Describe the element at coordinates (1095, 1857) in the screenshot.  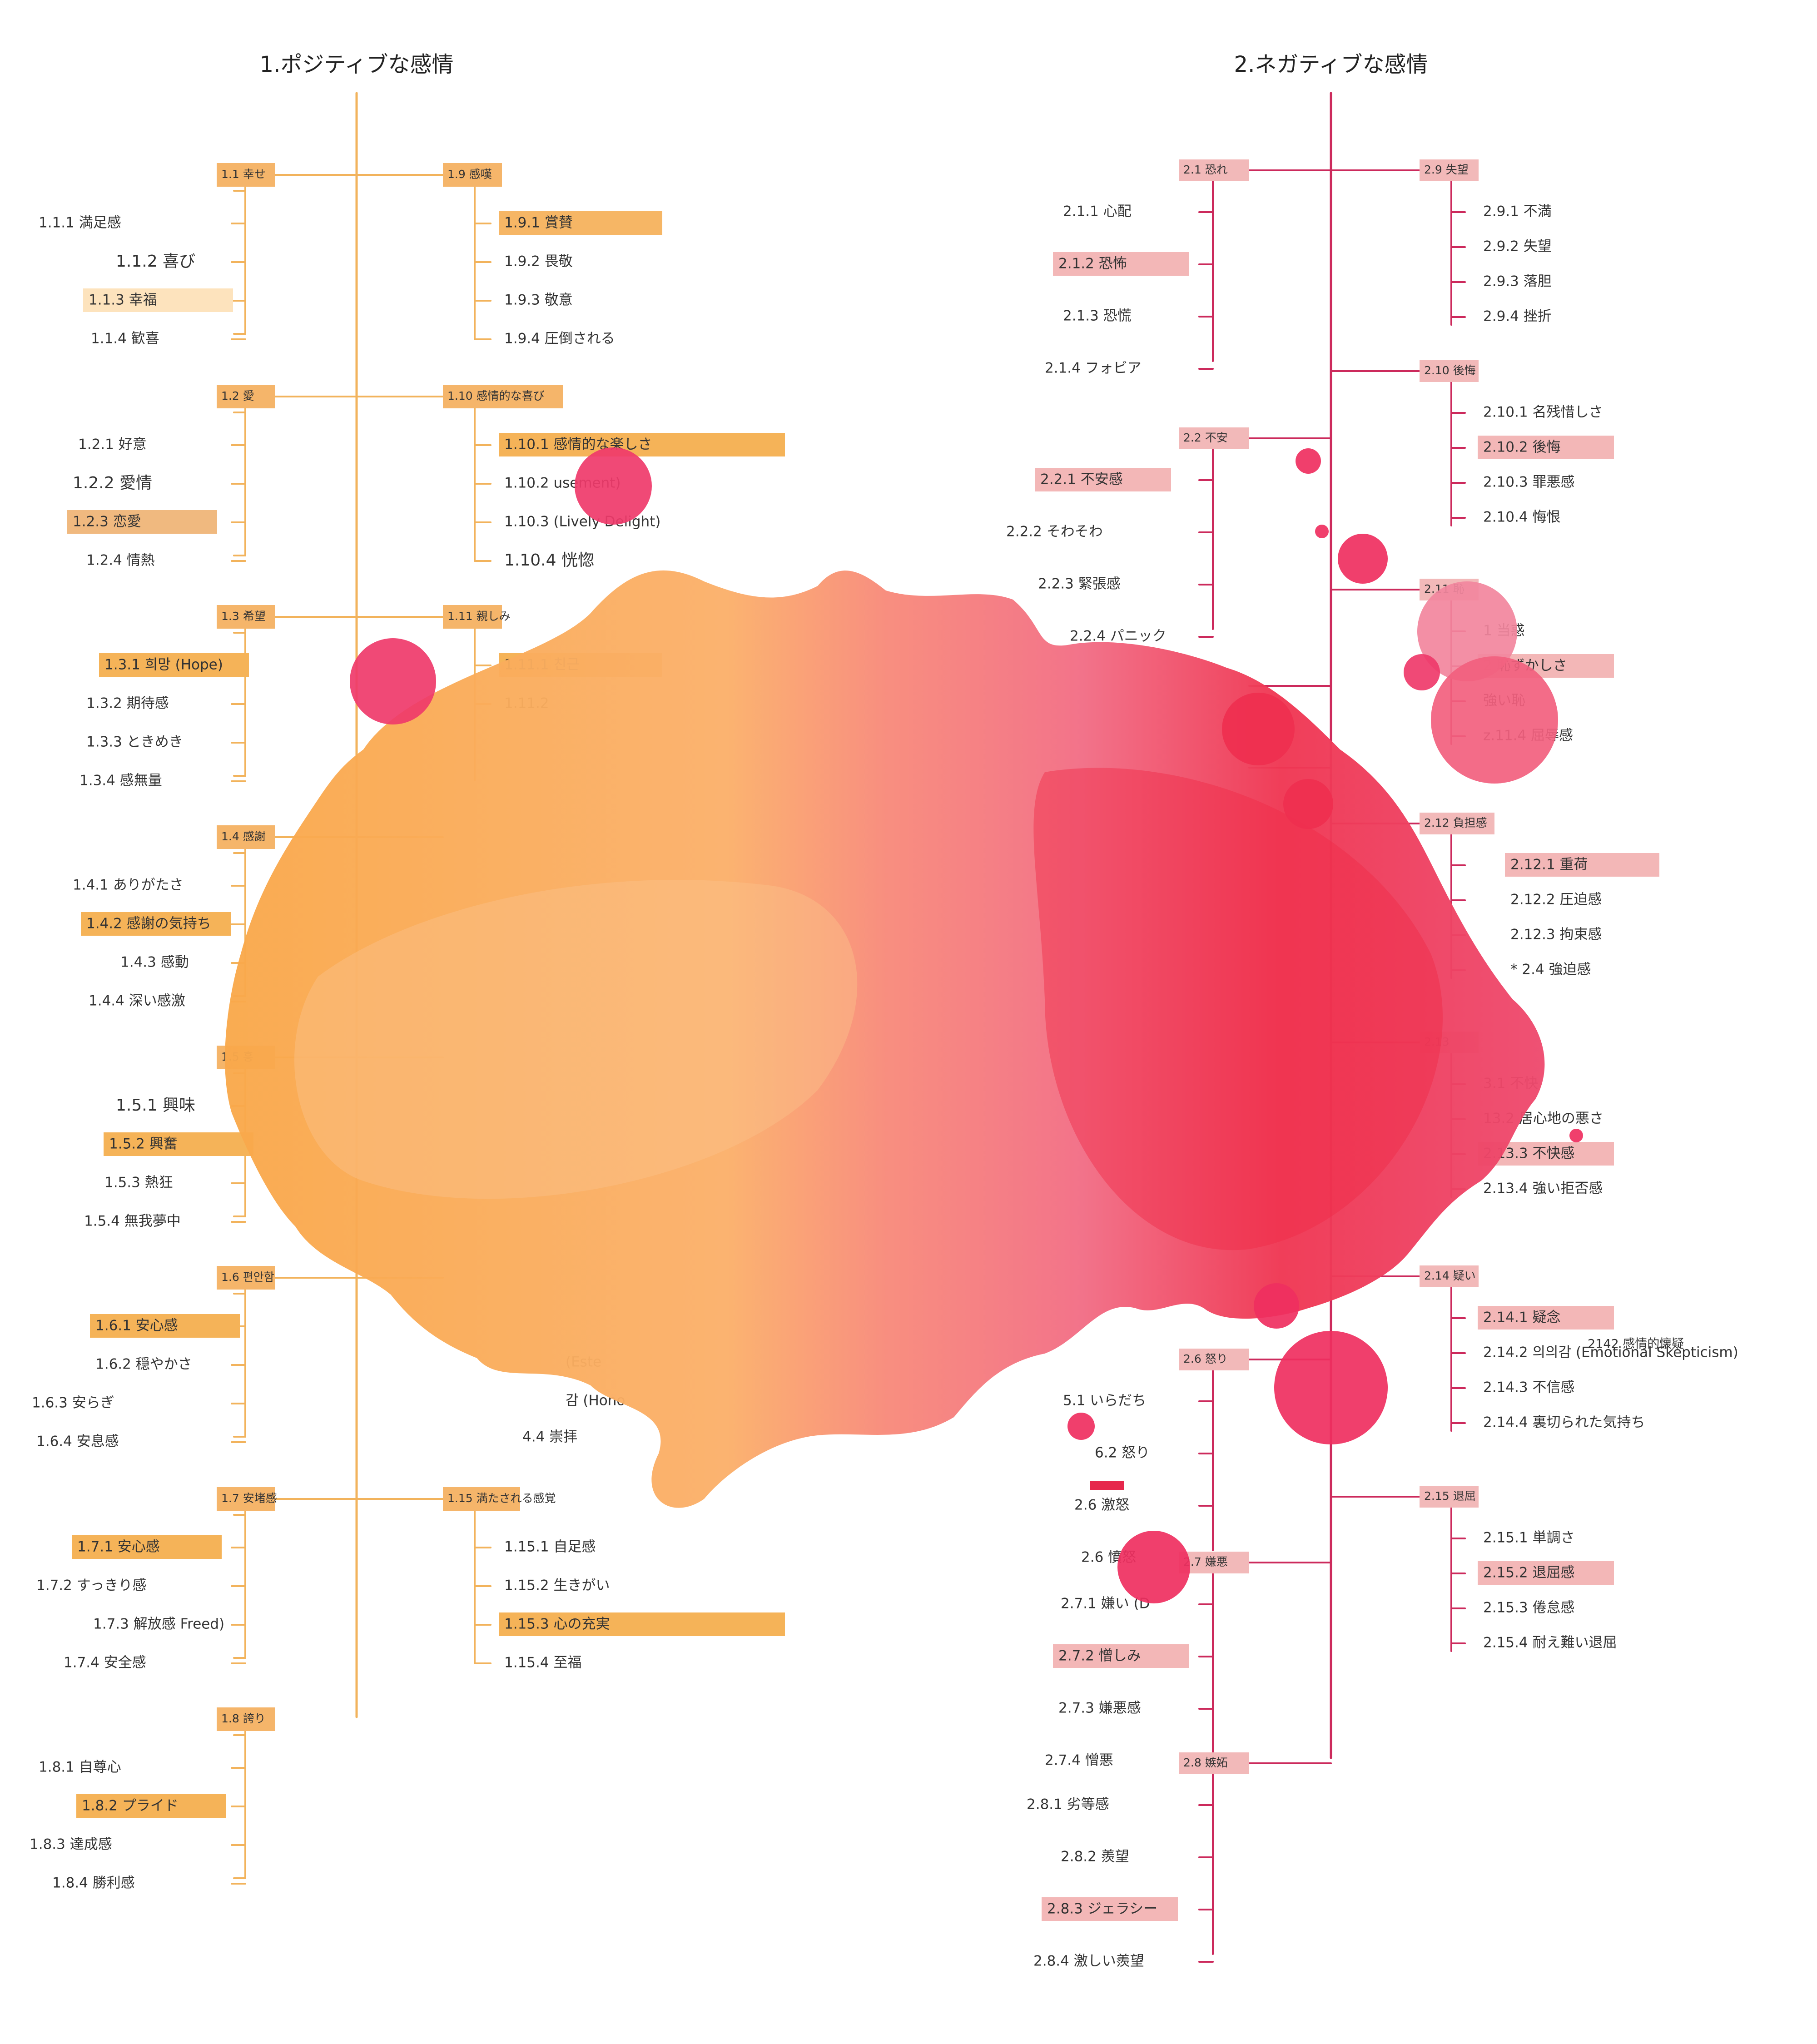
I see `negative-item-label: 2.8.2 羨望` at that location.